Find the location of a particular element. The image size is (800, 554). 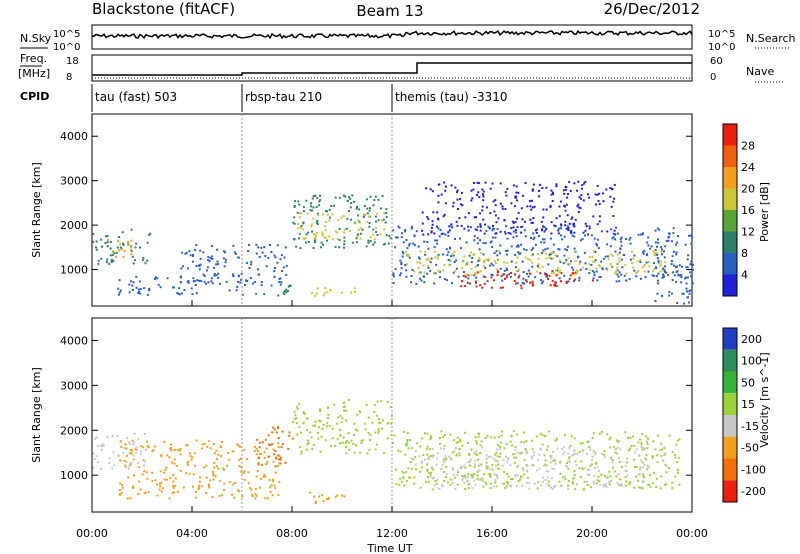

time-tick-label: 20:00 is located at coordinates (592, 533).